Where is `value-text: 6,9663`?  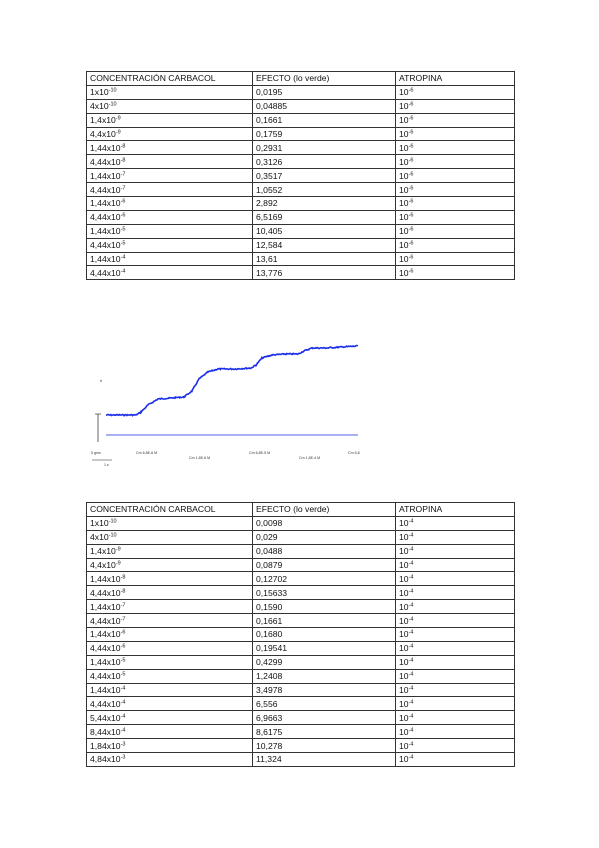
value-text: 6,9663 is located at coordinates (269, 717).